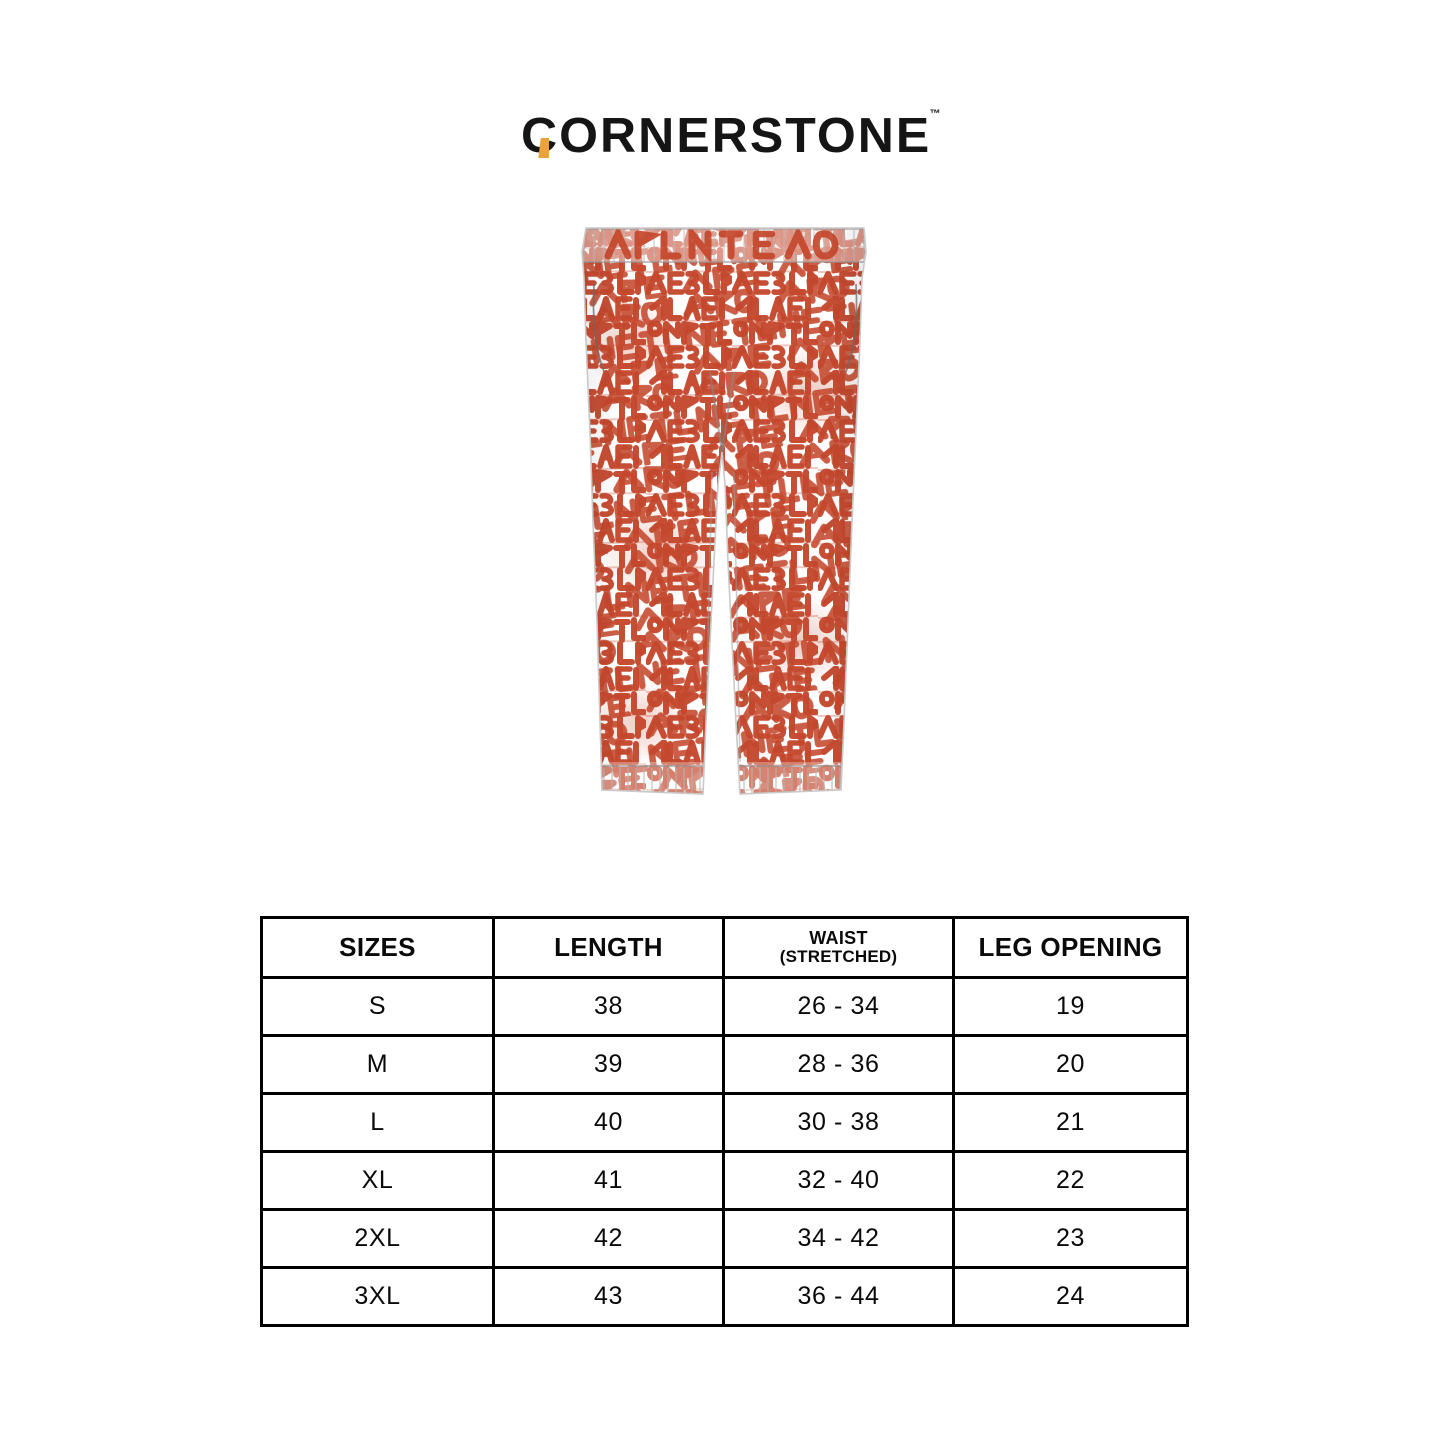  I want to click on trademark-icon: ™, so click(935, 114).